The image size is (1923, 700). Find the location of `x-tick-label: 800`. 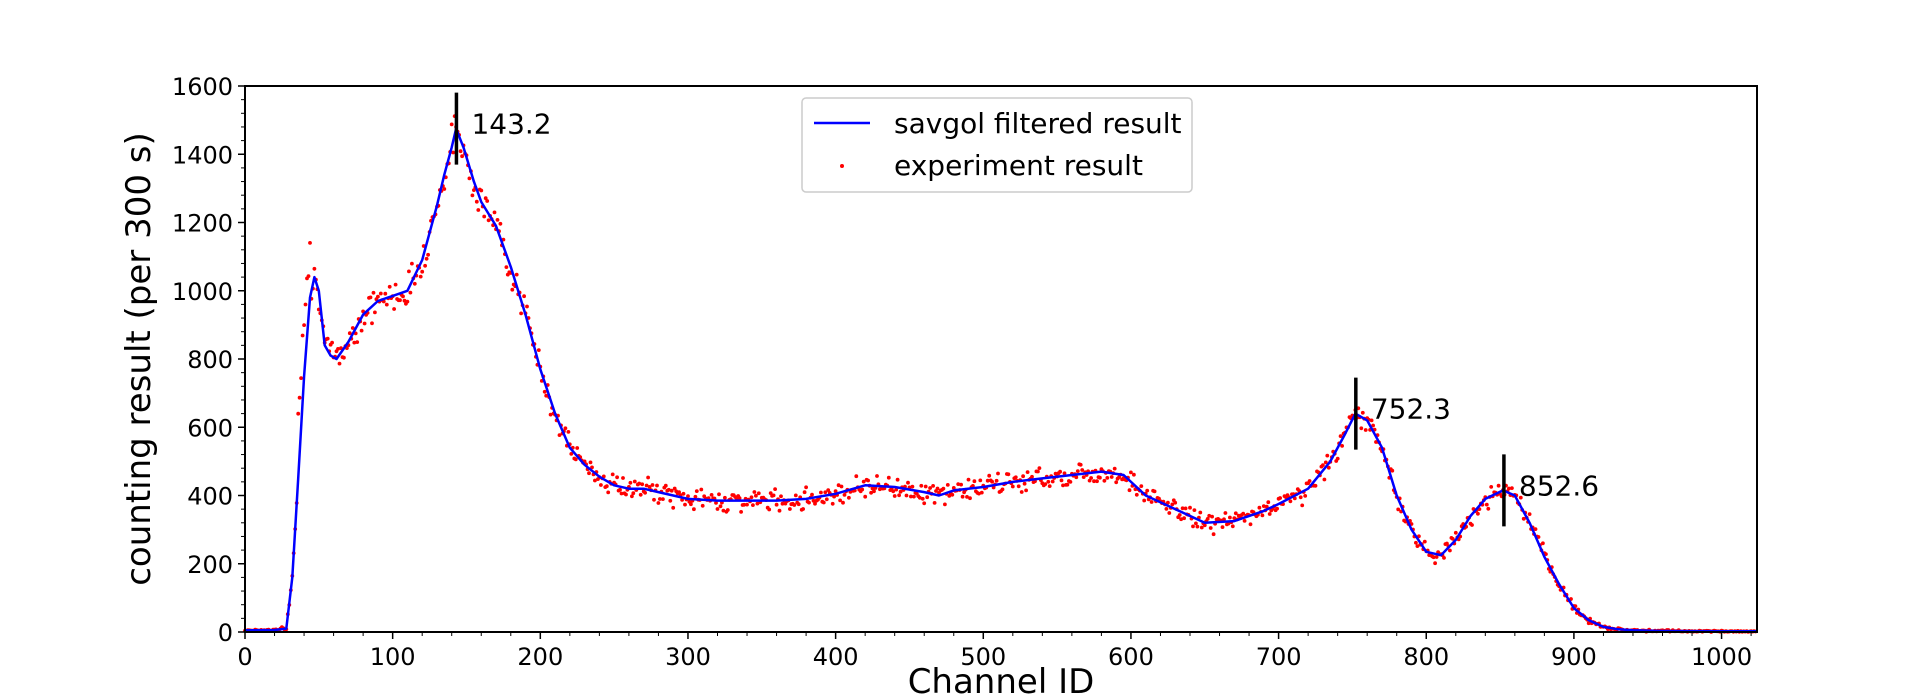

x-tick-label: 800 is located at coordinates (1426, 657).